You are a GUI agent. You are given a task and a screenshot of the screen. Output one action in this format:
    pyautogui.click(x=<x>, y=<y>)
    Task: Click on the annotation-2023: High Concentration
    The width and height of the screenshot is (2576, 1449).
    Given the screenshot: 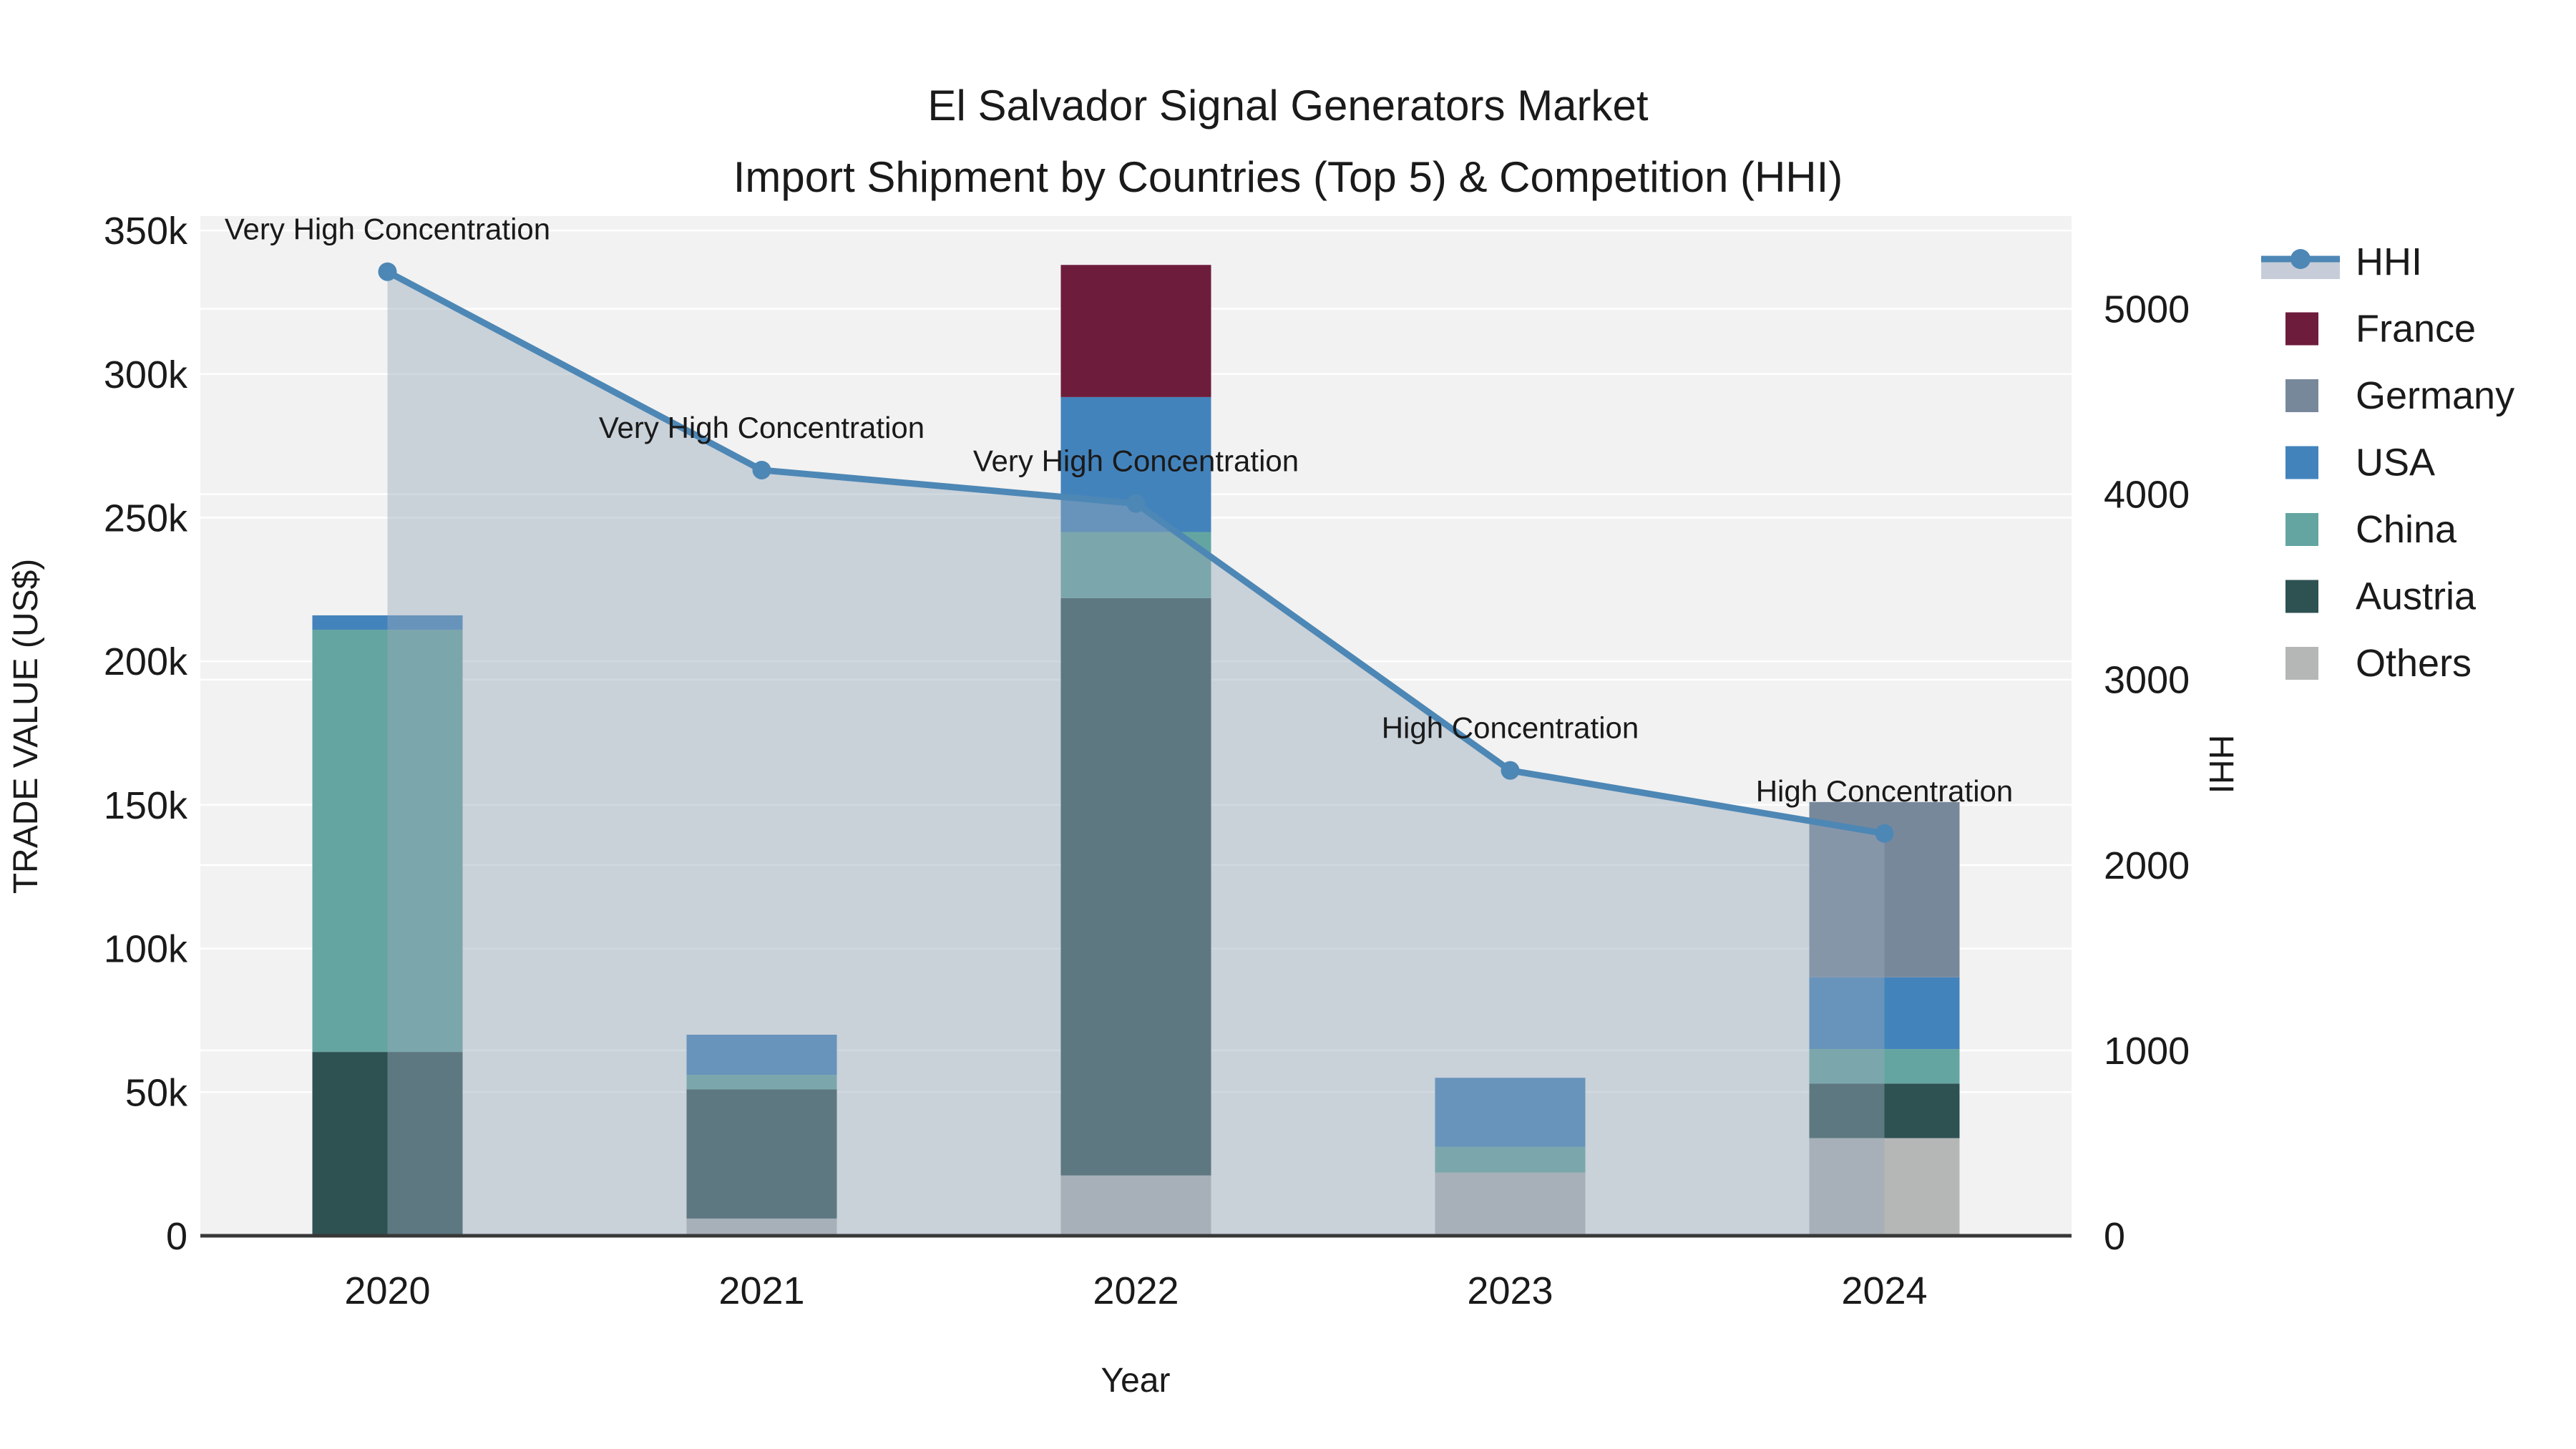 What is the action you would take?
    pyautogui.click(x=1510, y=728)
    